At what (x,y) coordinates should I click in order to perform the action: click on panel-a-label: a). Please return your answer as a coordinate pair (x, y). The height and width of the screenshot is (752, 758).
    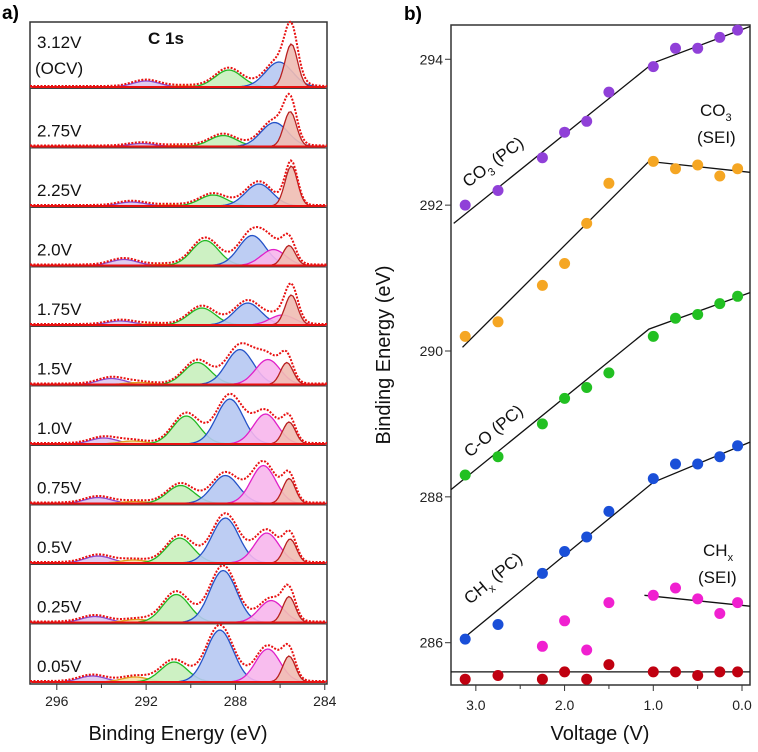
    Looking at the image, I should click on (10, 13).